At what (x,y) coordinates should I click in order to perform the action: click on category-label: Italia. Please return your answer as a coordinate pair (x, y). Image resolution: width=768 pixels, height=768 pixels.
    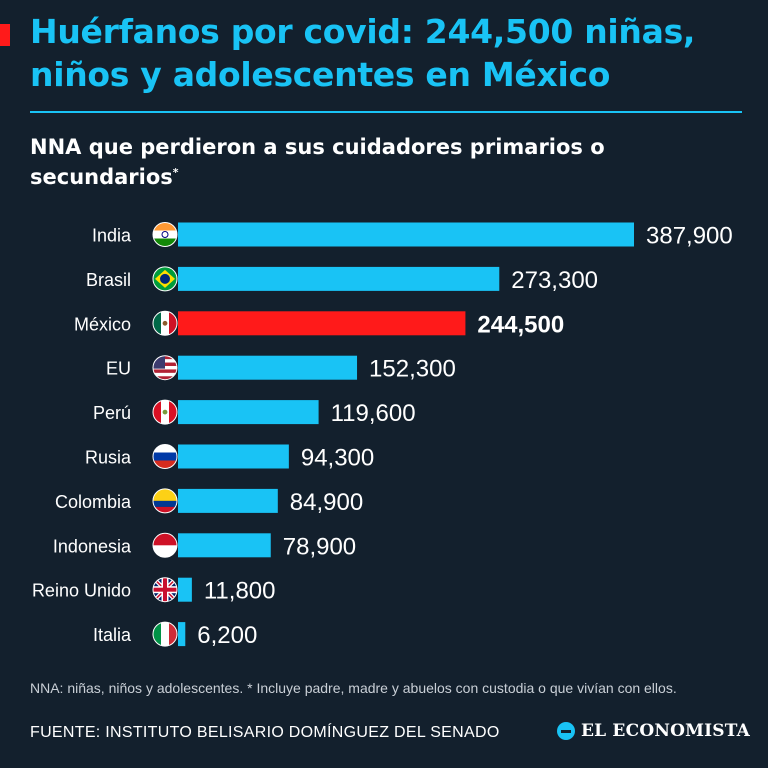
    Looking at the image, I should click on (112, 635).